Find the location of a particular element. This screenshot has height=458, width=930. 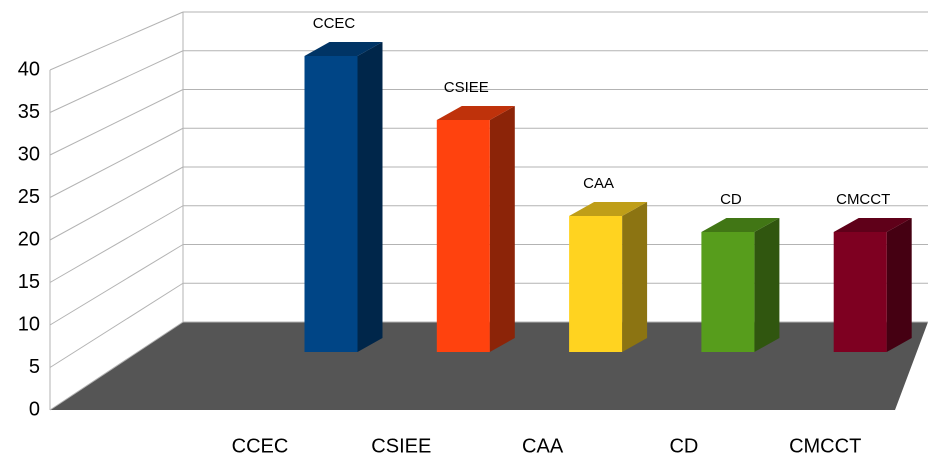

x-tick-label: CCEC is located at coordinates (260, 446).